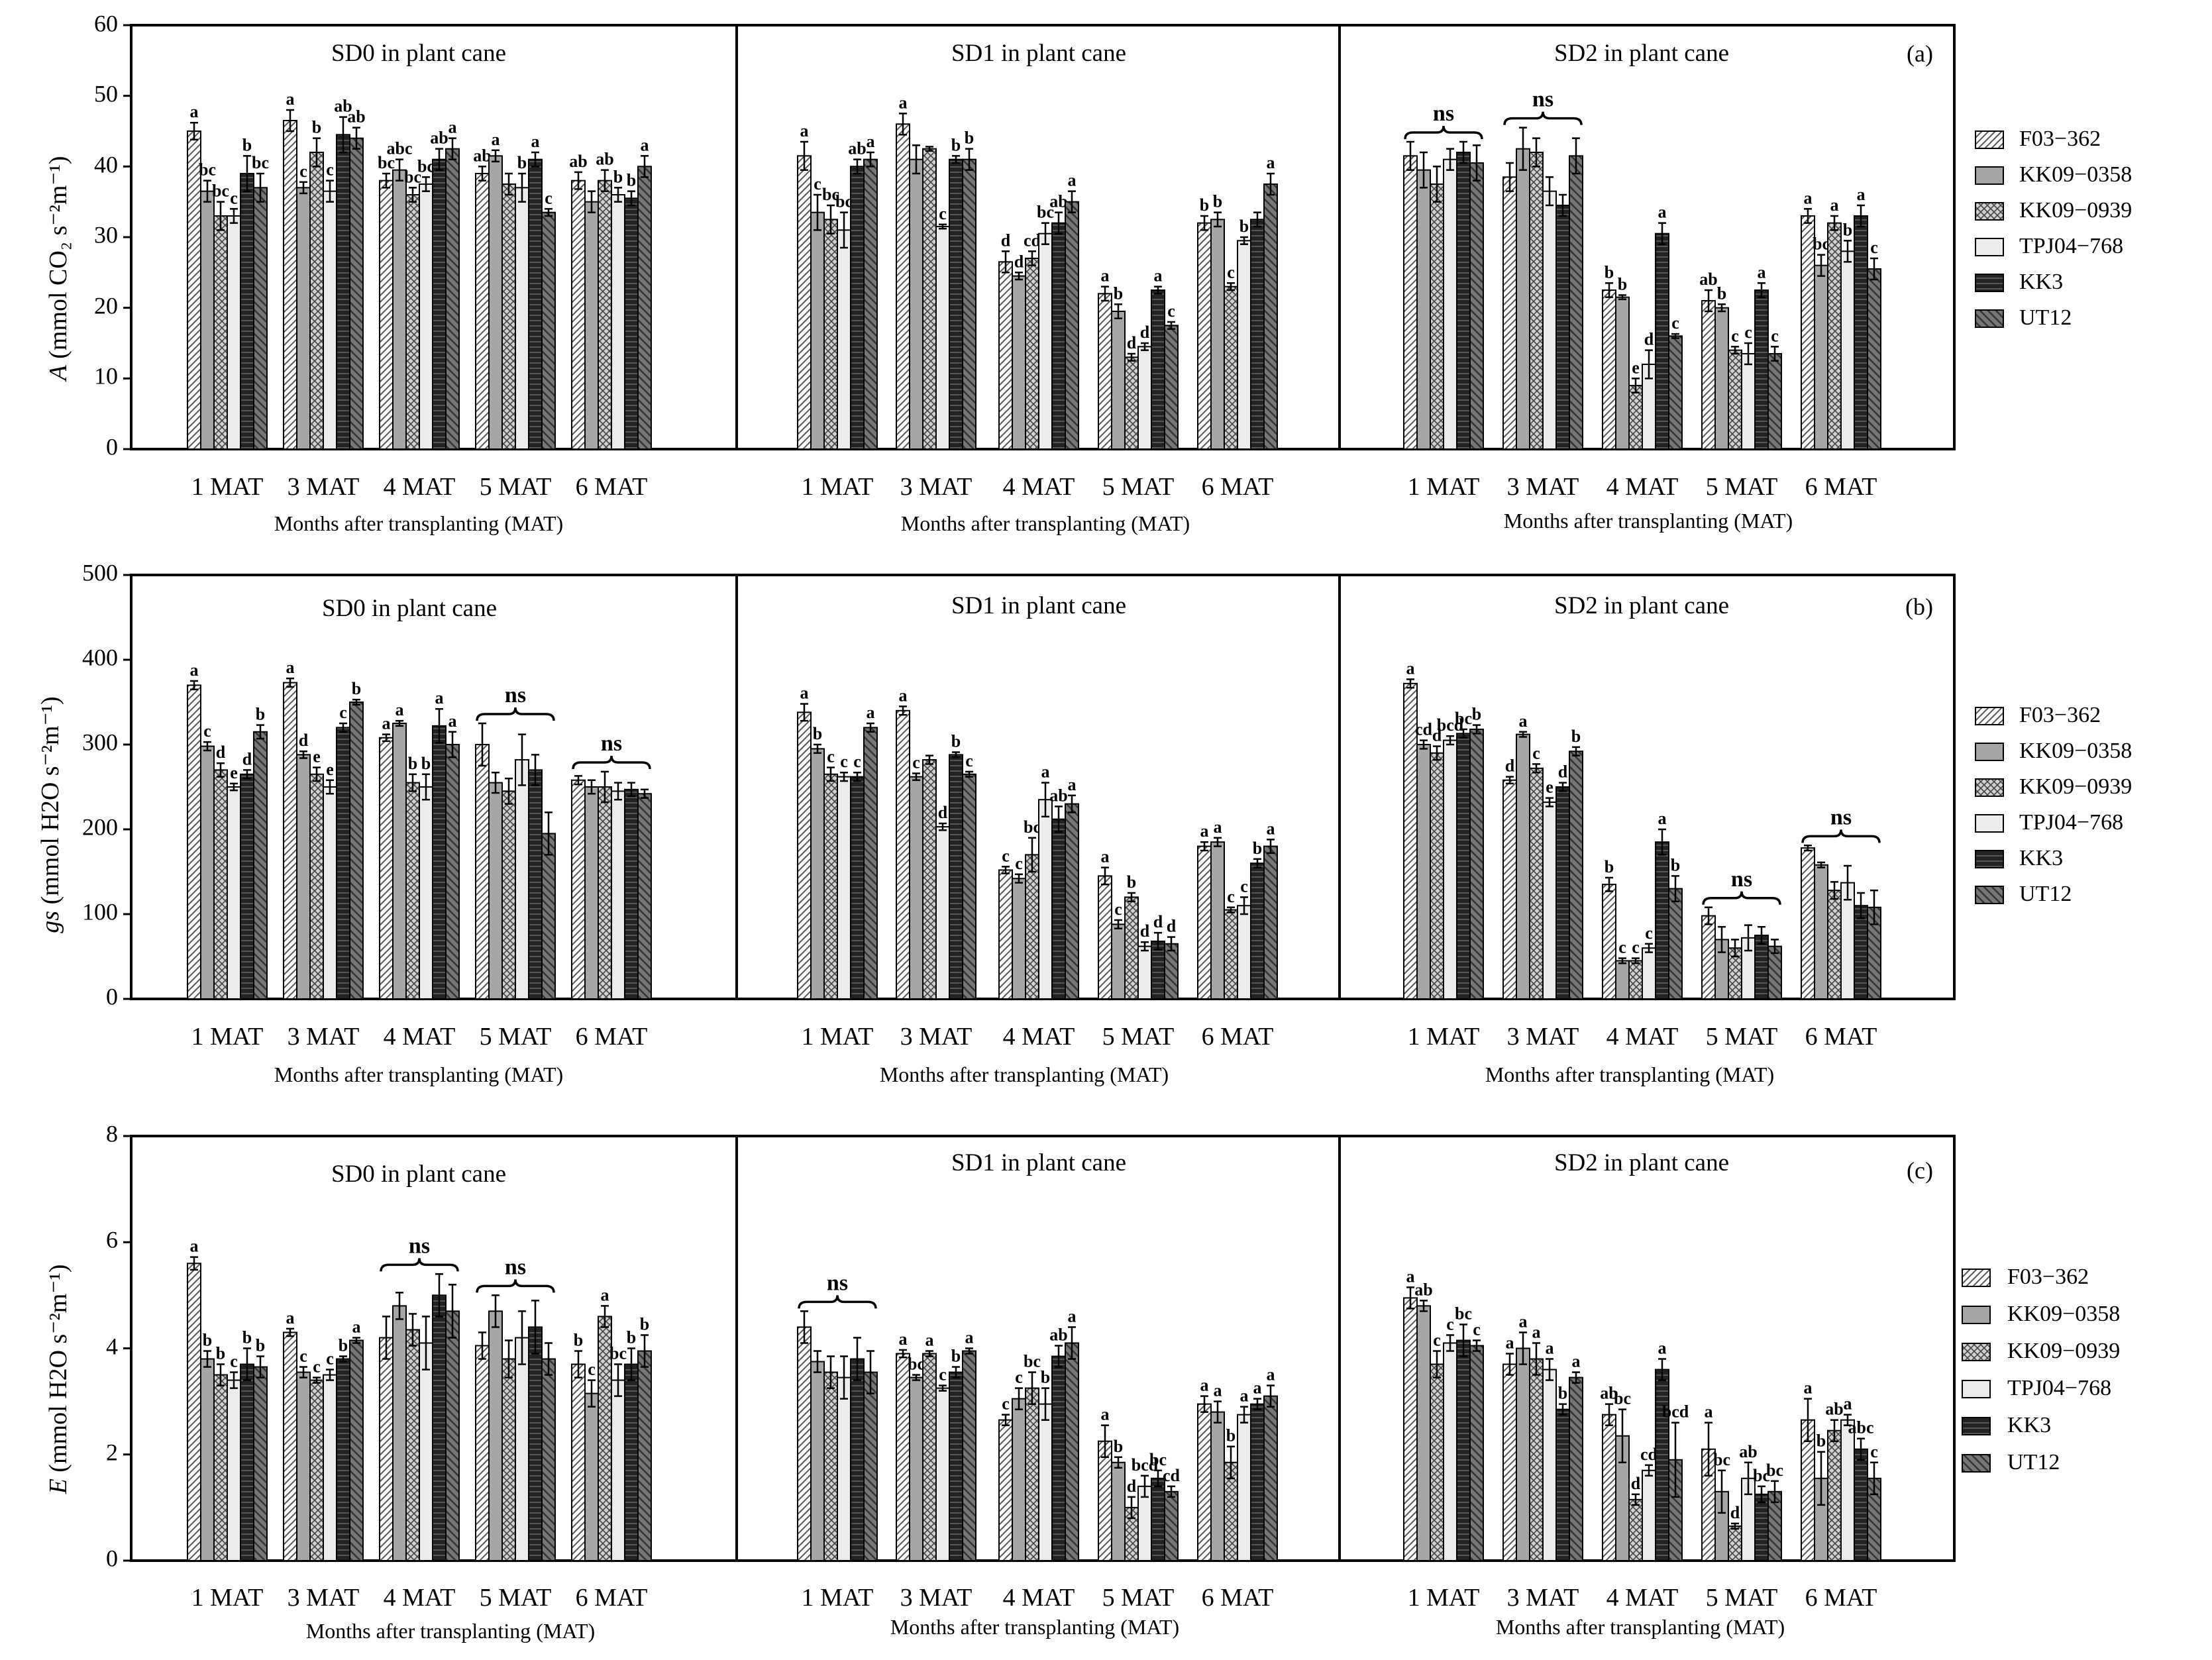  Describe the element at coordinates (106, 375) in the screenshot. I see `y-tick-label: 10` at that location.